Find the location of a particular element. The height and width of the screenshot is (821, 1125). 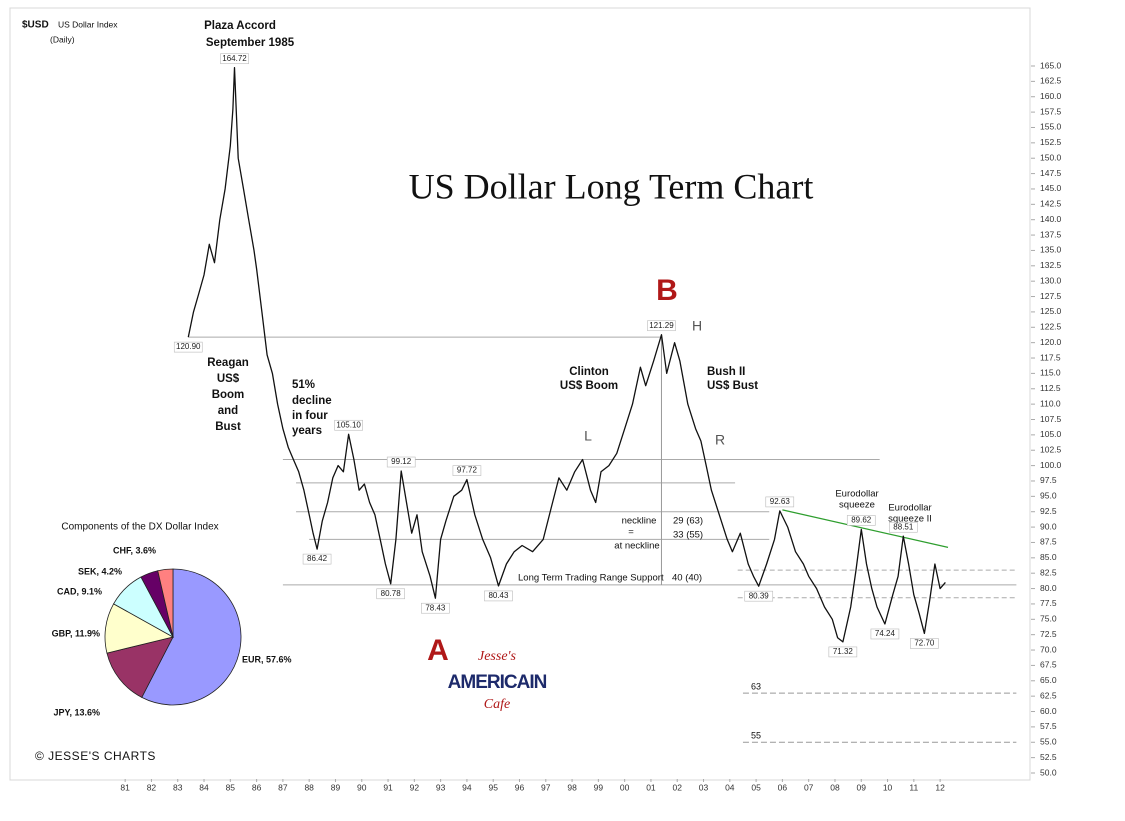

x-tick-label: 11 is located at coordinates (913, 787).